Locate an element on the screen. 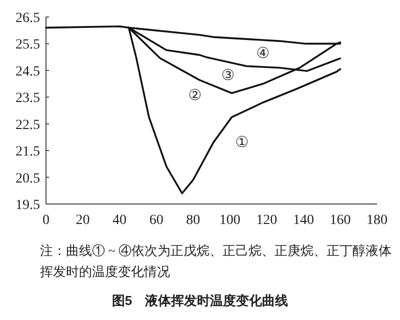 The width and height of the screenshot is (400, 320). series-label: ② is located at coordinates (195, 95).